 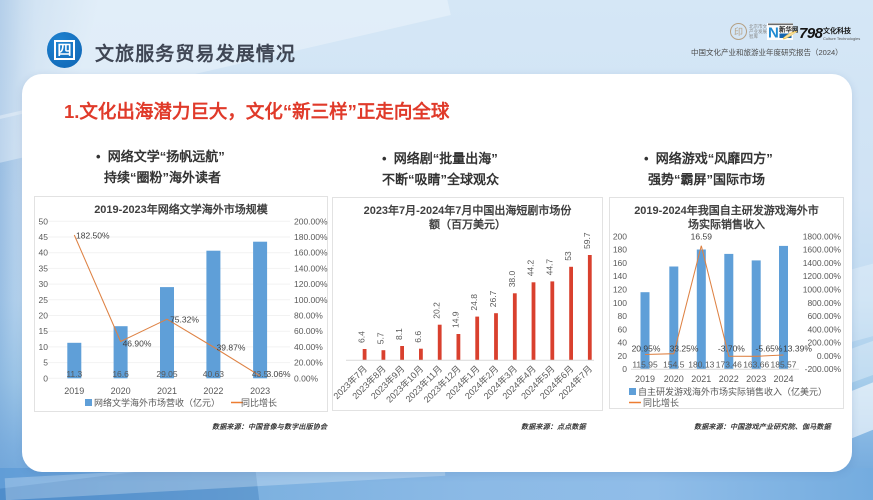 I want to click on svg-text: N, so click(x=773, y=33).